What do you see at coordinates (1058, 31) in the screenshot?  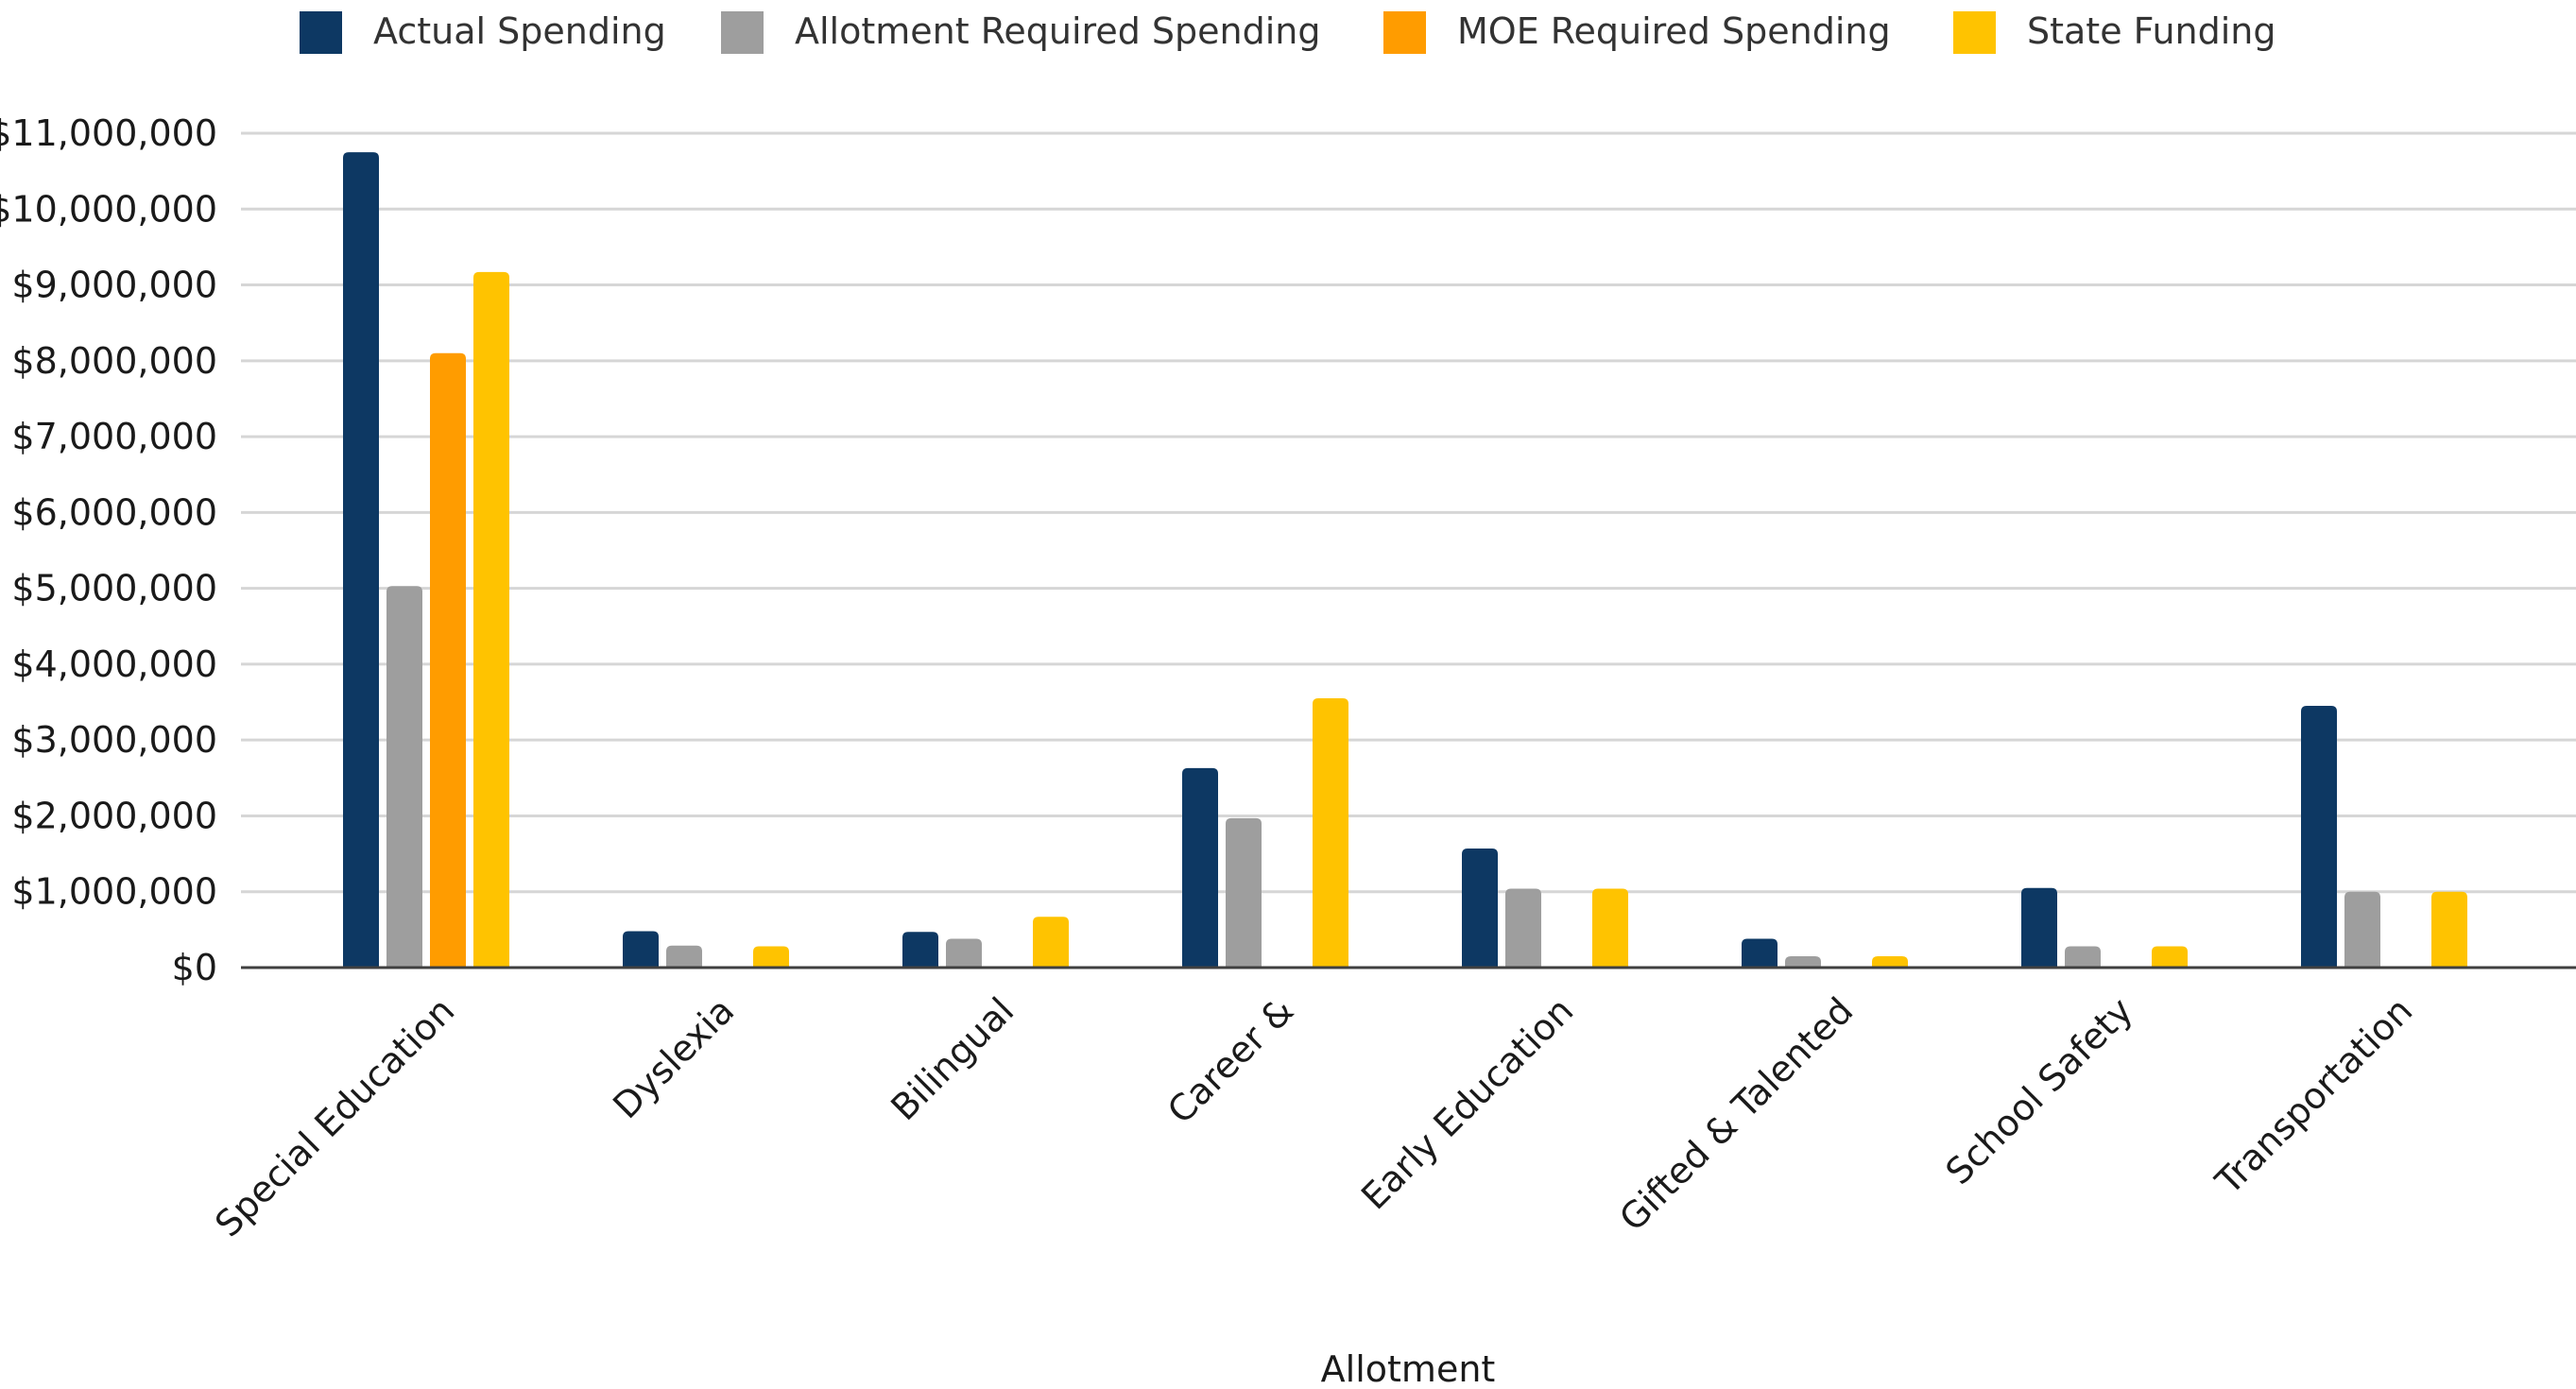 I see `legend-label: Allotment Required Spending` at bounding box center [1058, 31].